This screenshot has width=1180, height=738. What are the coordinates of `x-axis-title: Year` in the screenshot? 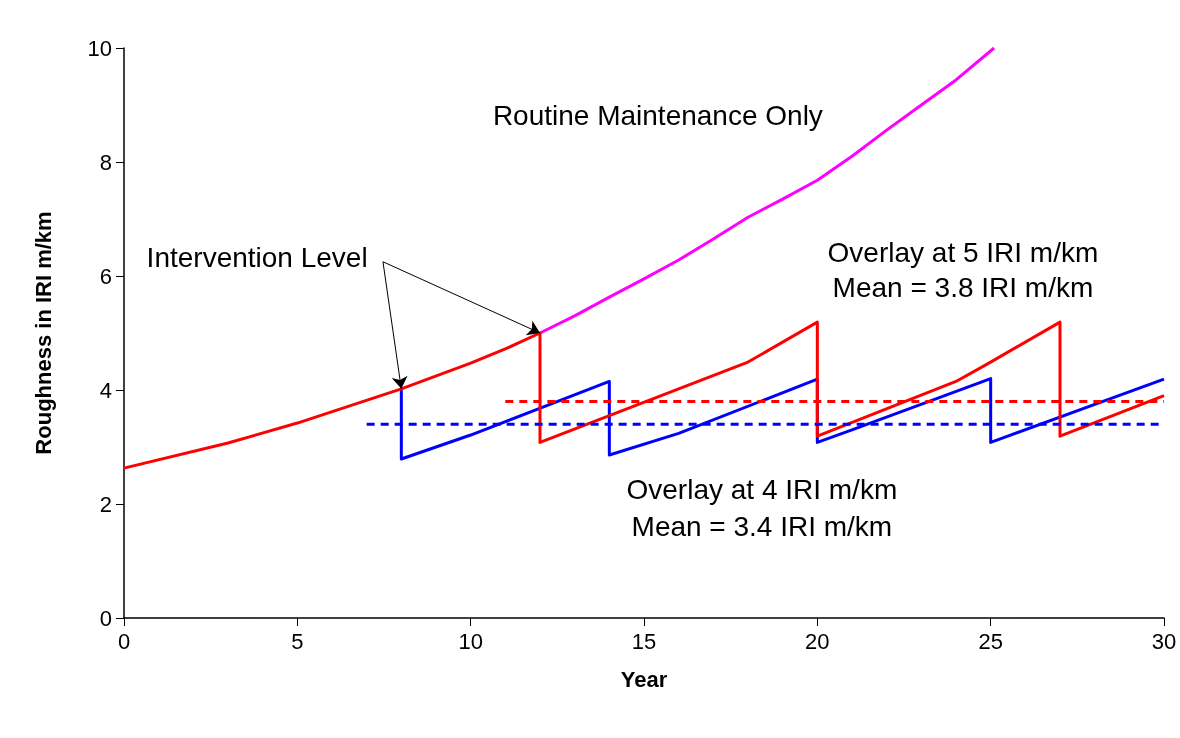 It's located at (644, 679).